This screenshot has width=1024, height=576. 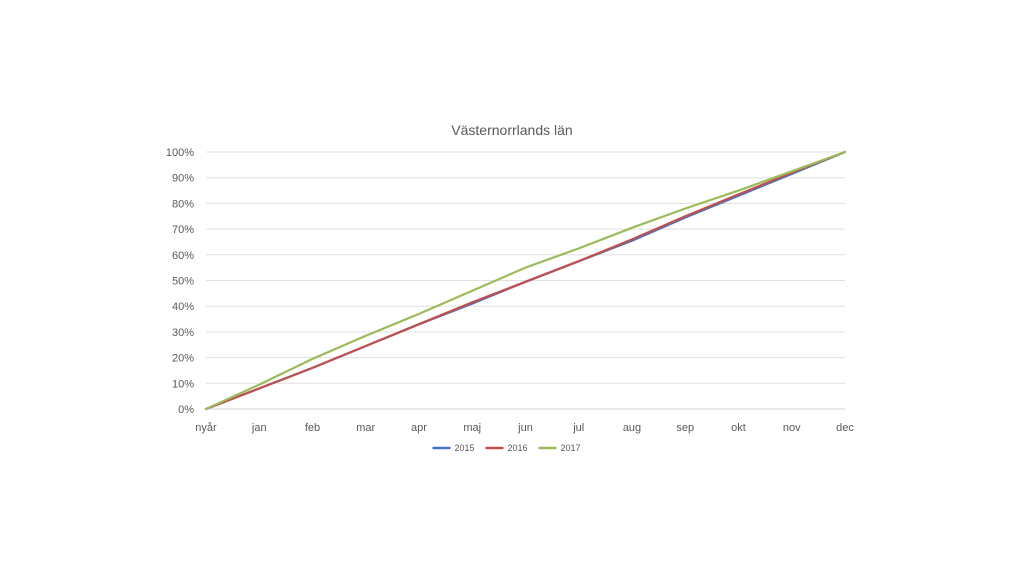 I want to click on y-axis-tick-labels: 0% 10% 20% 30% 40% 50% 60% 70% 80% 90% 100%, so click(x=180, y=281).